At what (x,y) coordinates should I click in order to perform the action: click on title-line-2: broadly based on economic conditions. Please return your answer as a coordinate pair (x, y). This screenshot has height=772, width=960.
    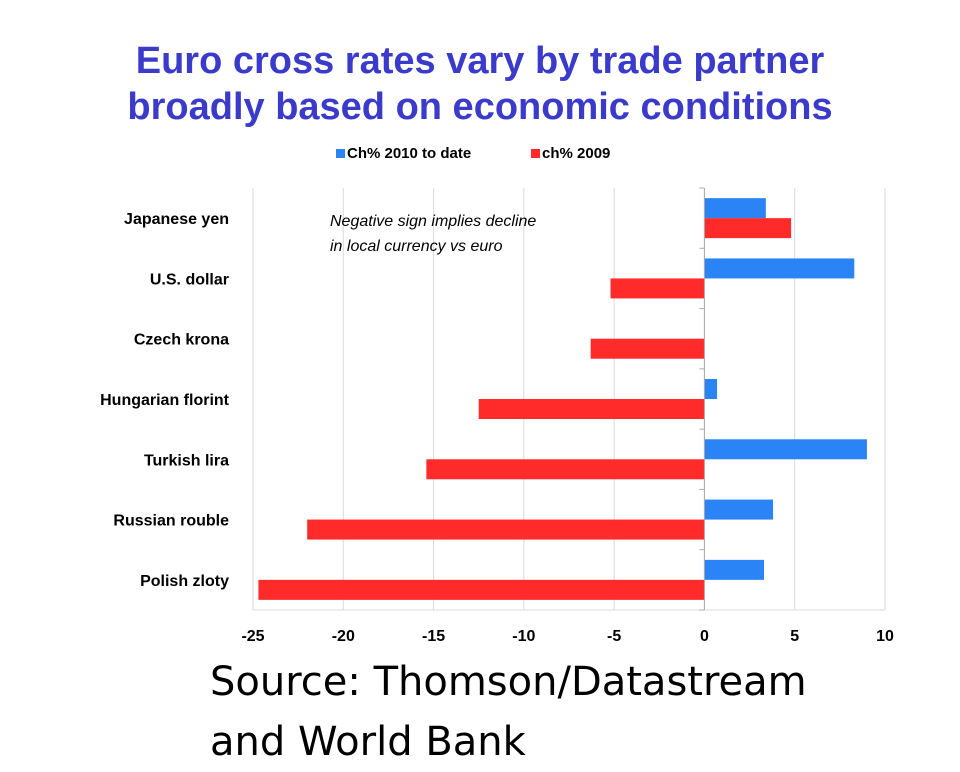
    Looking at the image, I should click on (480, 107).